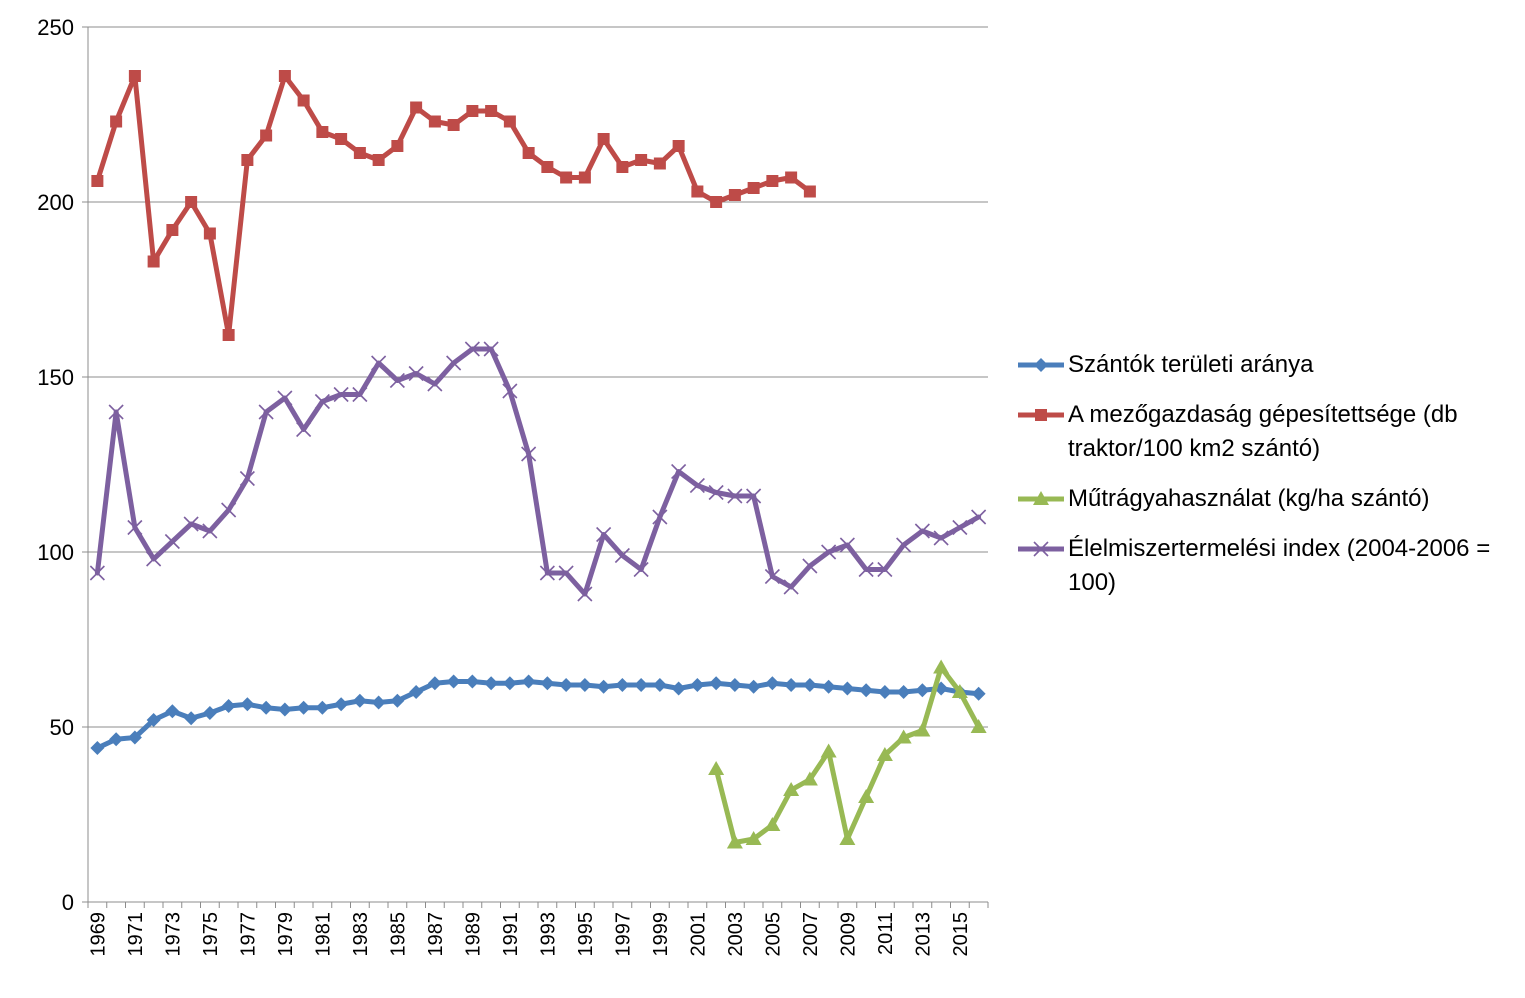 The width and height of the screenshot is (1525, 998). I want to click on x-tick-label: 1977, so click(248, 934).